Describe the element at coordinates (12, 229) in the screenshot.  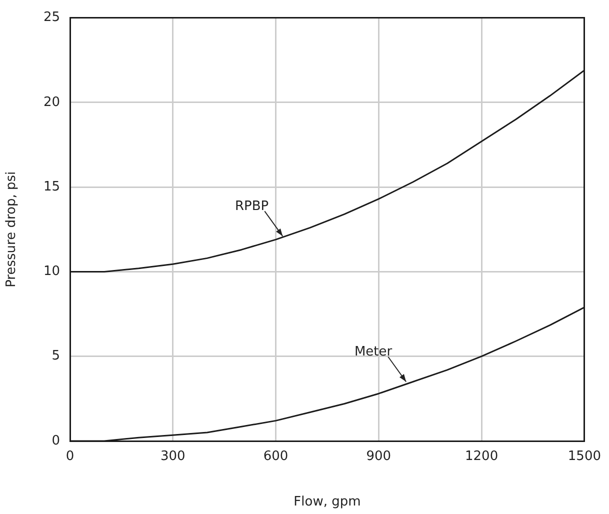
I see `y-axis-title: Pressure drop, psi` at that location.